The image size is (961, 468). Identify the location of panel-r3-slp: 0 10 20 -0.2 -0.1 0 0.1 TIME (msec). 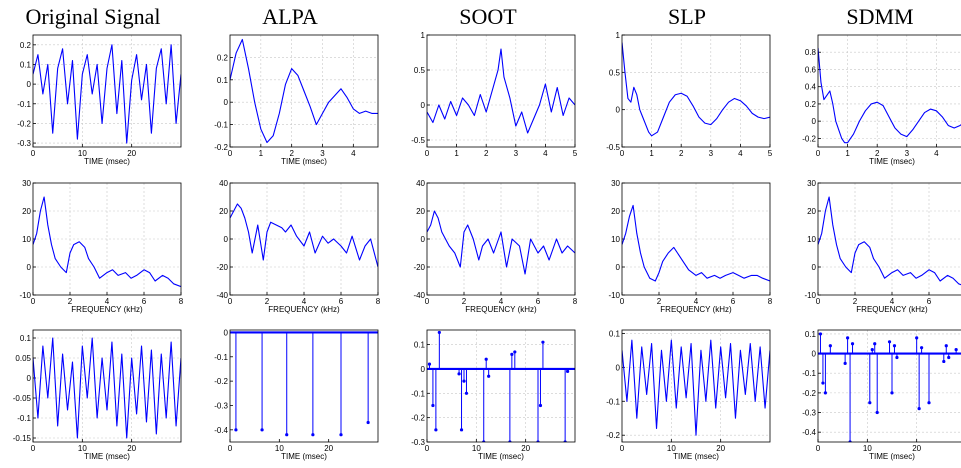
(688, 395).